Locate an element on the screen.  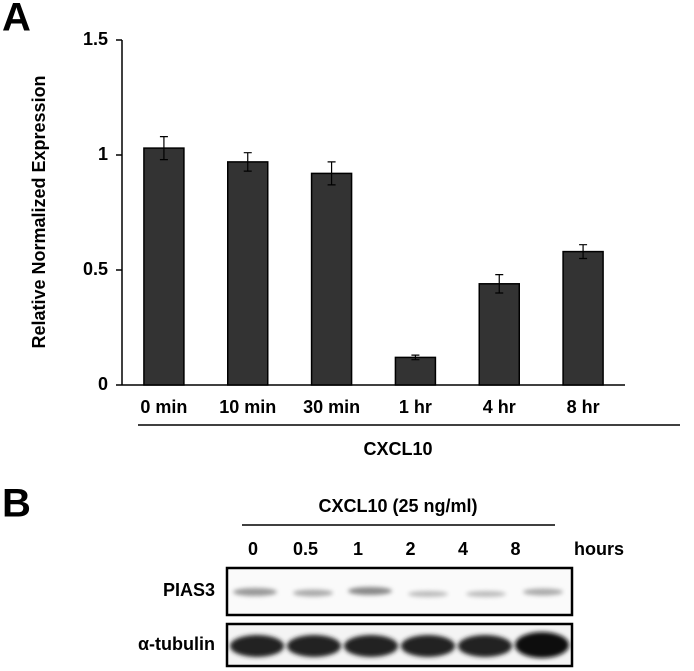
row-label: α-tubulin is located at coordinates (176, 644).